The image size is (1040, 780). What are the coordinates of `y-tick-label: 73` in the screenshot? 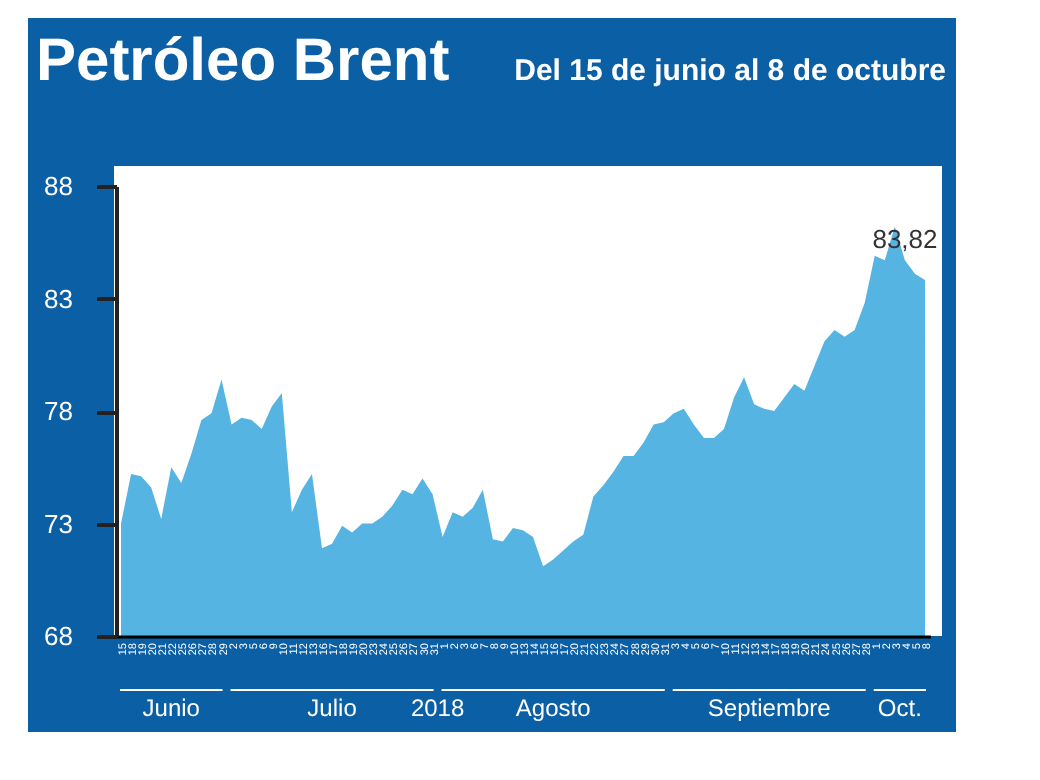 It's located at (58, 523).